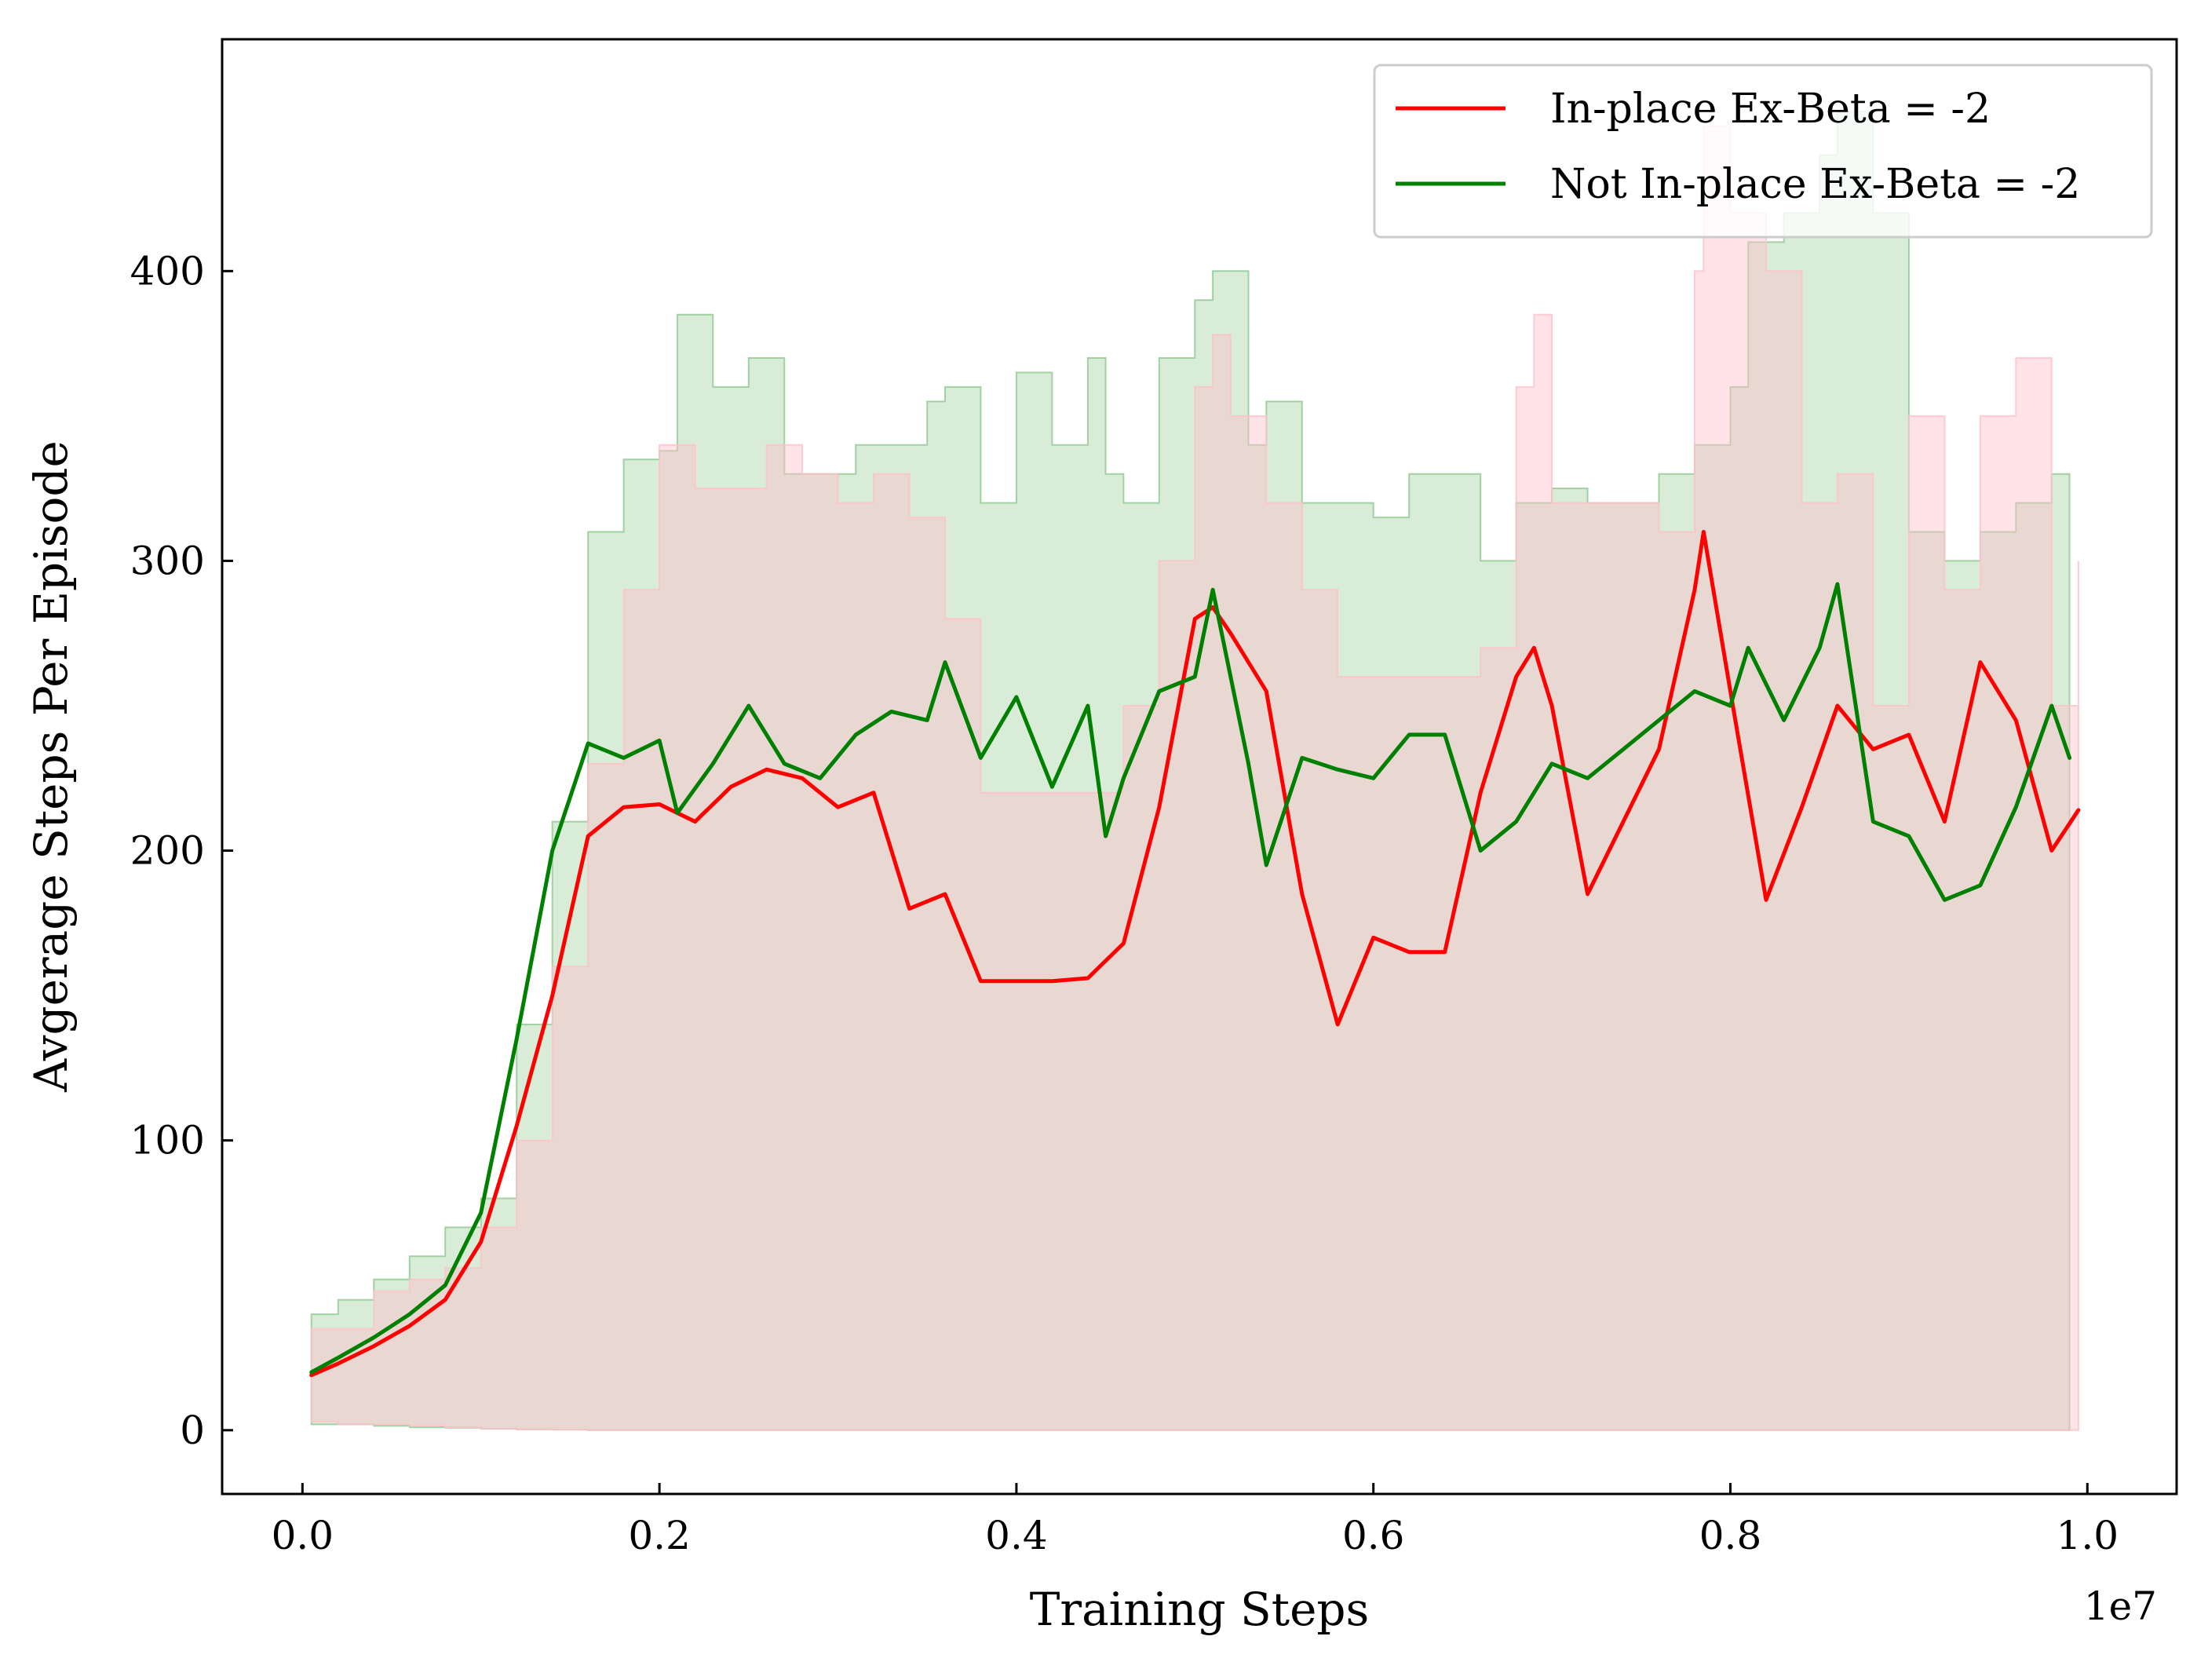 This screenshot has width=2208, height=1680. I want to click on y-tick-label: 200, so click(167, 851).